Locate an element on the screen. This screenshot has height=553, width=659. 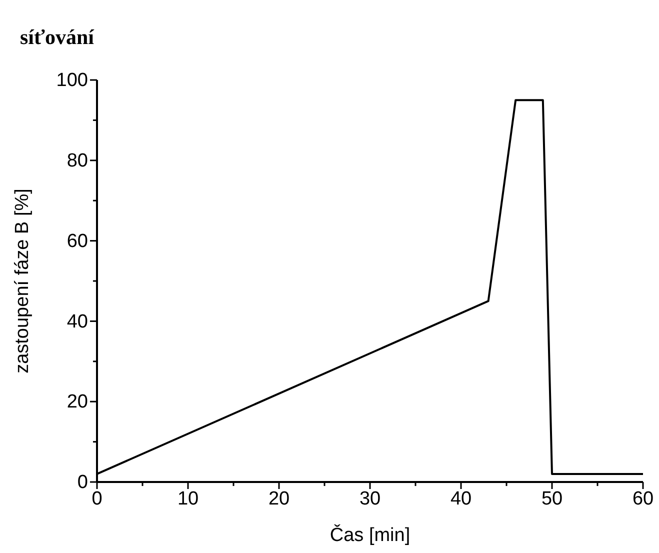
x-tick-label: 20 is located at coordinates (279, 499).